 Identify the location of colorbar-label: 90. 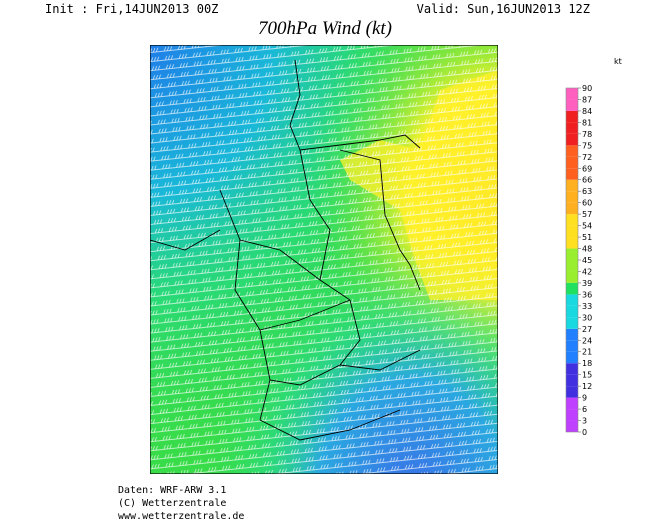
(587, 88).